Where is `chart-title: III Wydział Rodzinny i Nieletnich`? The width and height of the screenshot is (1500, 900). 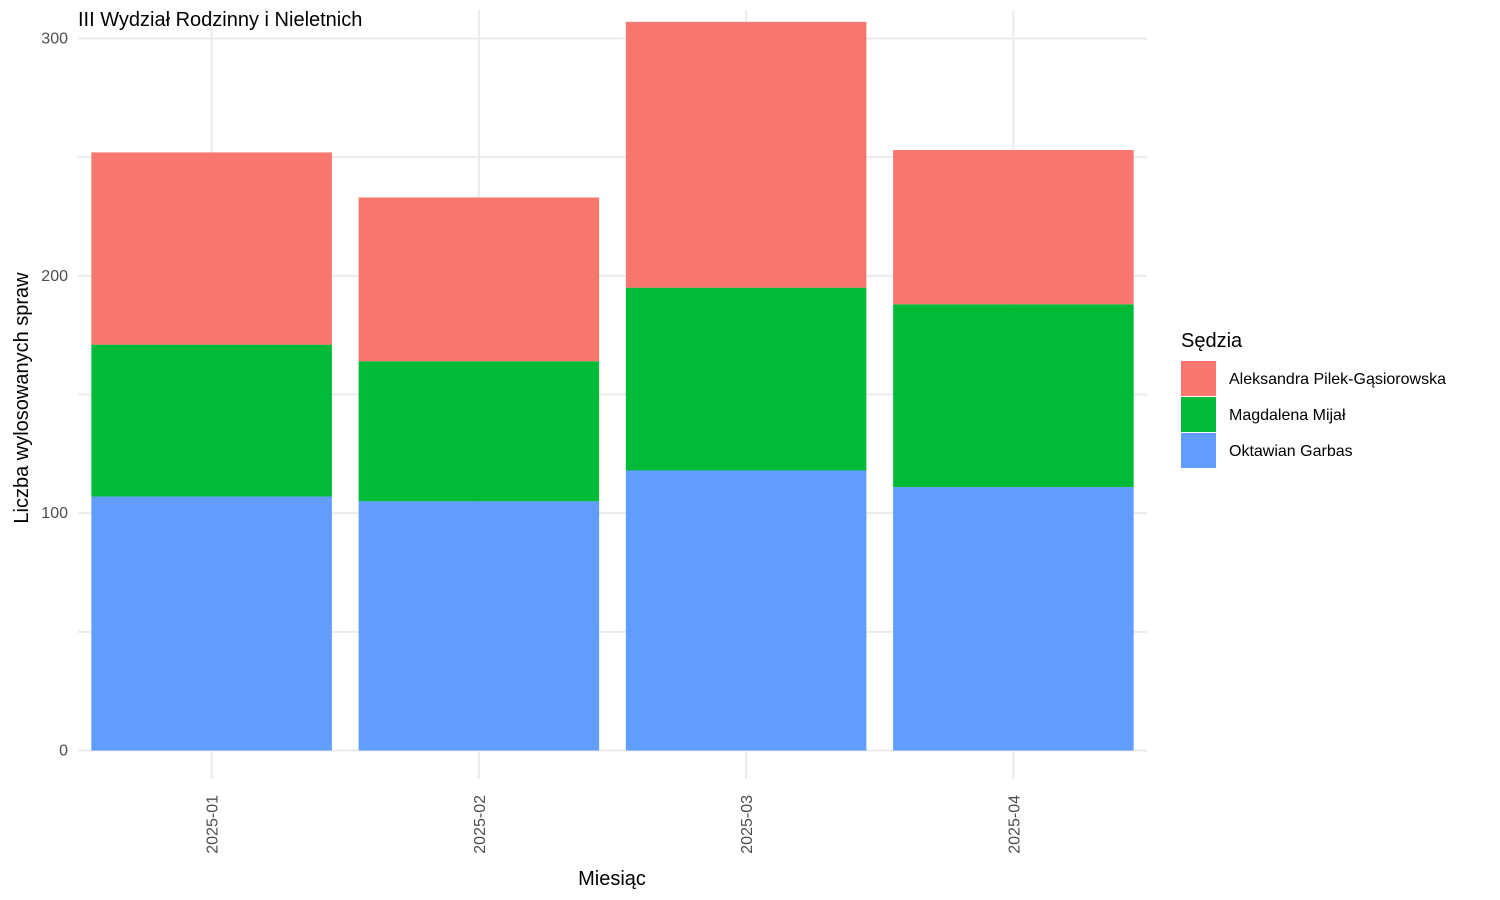
chart-title: III Wydział Rodzinny i Nieletnich is located at coordinates (220, 20).